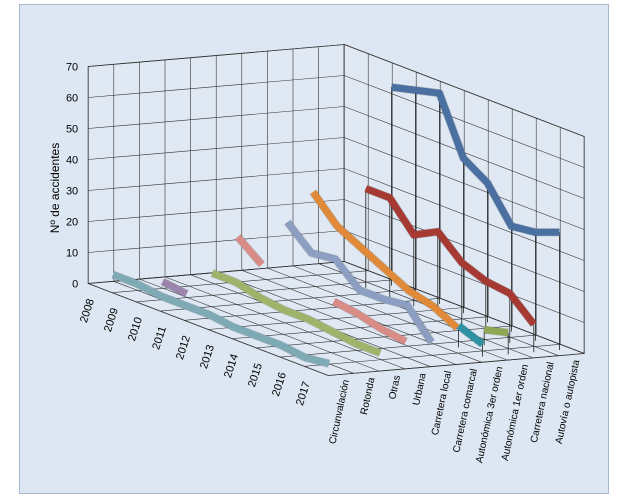  Describe the element at coordinates (442, 403) in the screenshot. I see `series-label: Carretera local` at that location.